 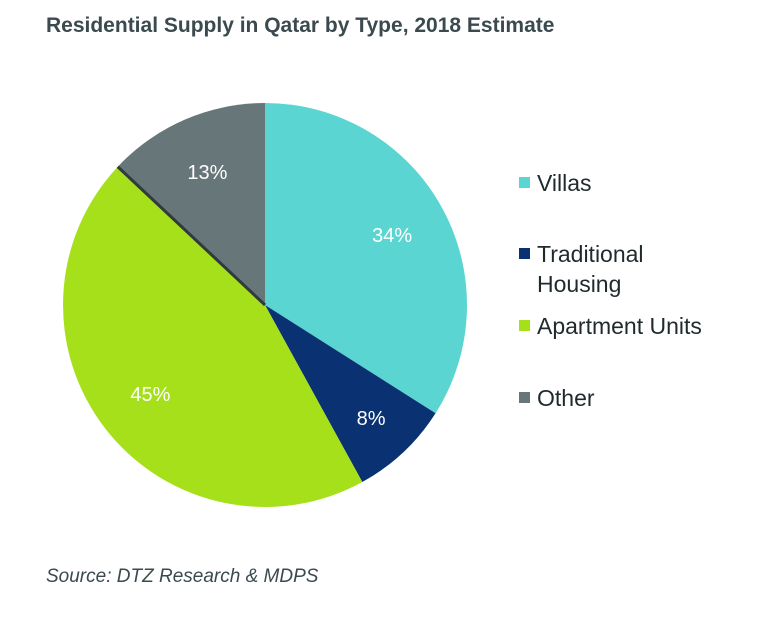 What do you see at coordinates (639, 183) in the screenshot?
I see `legend-item-villas: Villas` at bounding box center [639, 183].